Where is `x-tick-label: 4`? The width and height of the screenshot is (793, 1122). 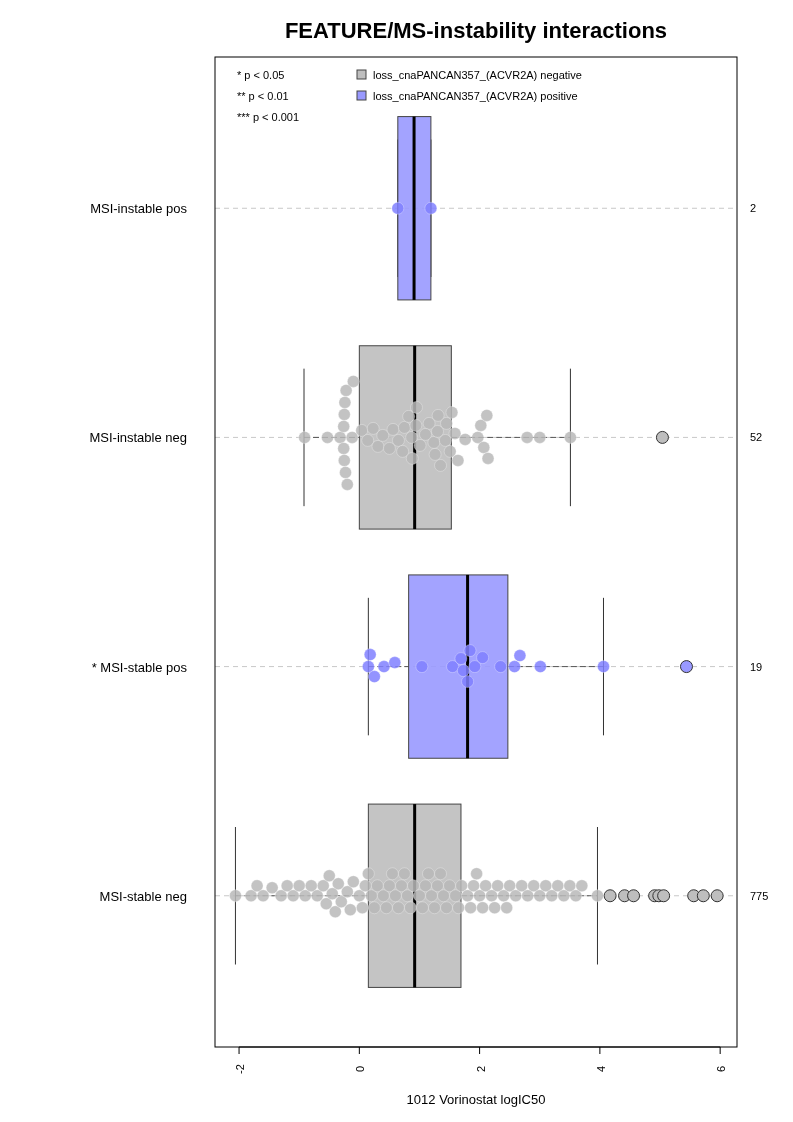
x-tick-label: 4 is located at coordinates (600, 1069).